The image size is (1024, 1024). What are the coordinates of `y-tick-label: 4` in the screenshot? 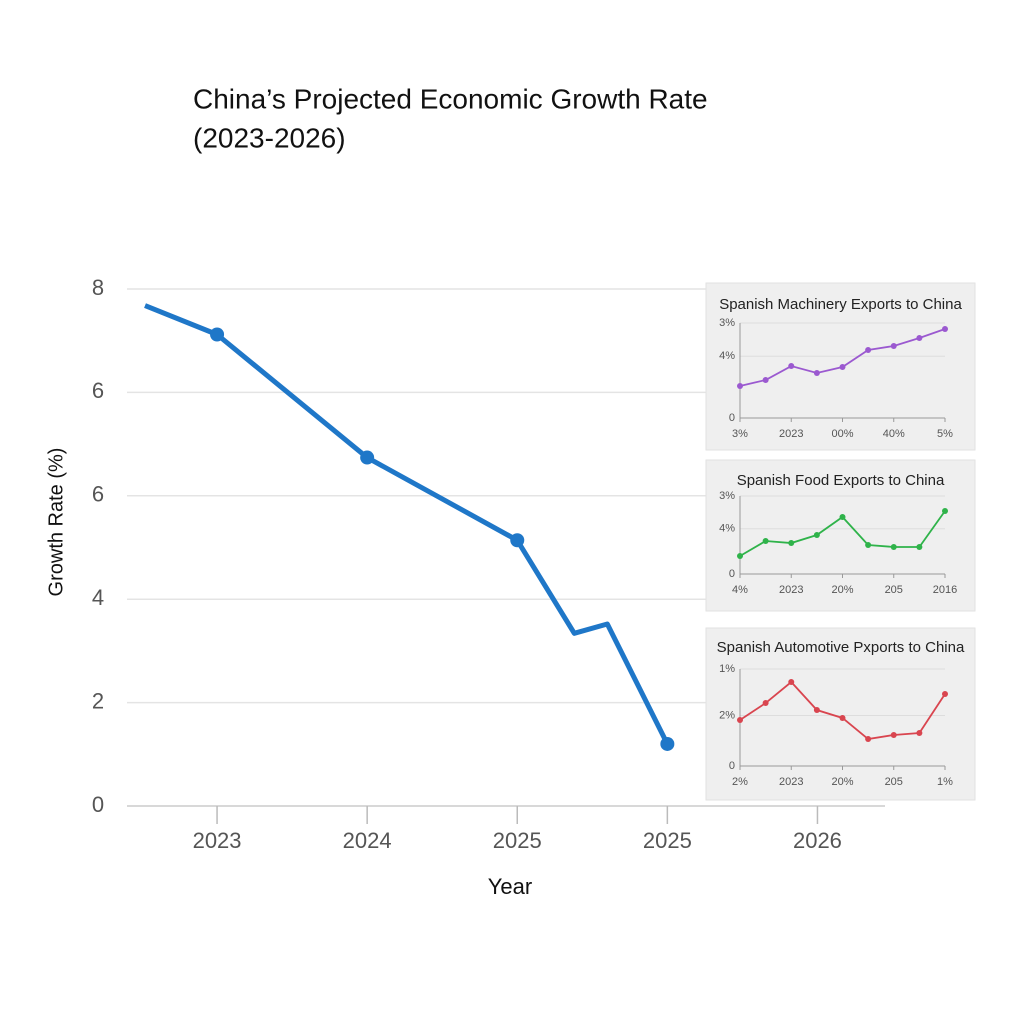 It's located at (98, 597).